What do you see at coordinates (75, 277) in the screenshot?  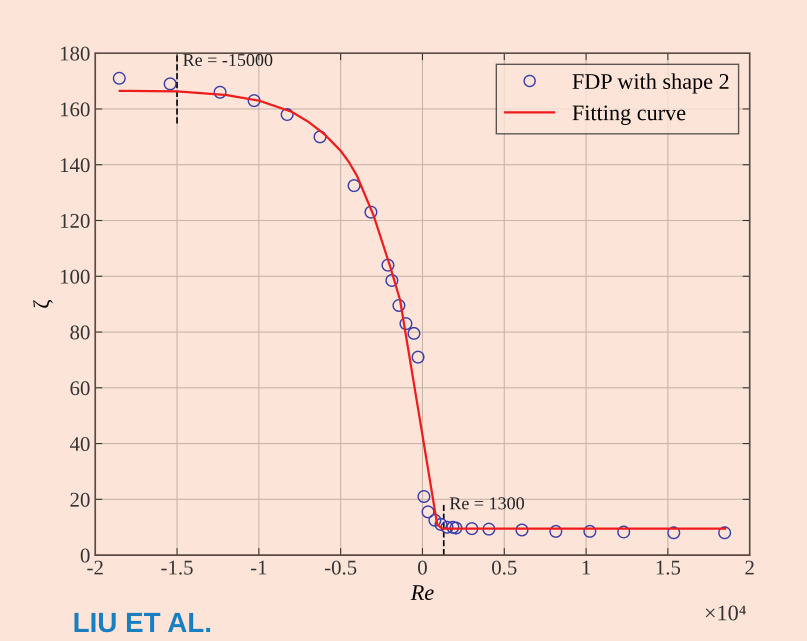 I see `y-tick-label: 100` at bounding box center [75, 277].